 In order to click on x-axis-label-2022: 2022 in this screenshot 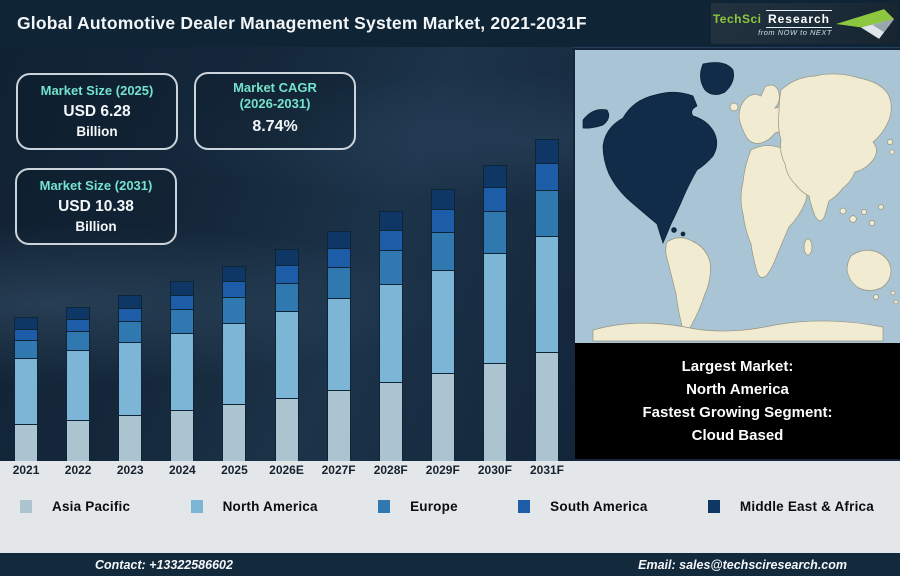, I will do `click(78, 470)`.